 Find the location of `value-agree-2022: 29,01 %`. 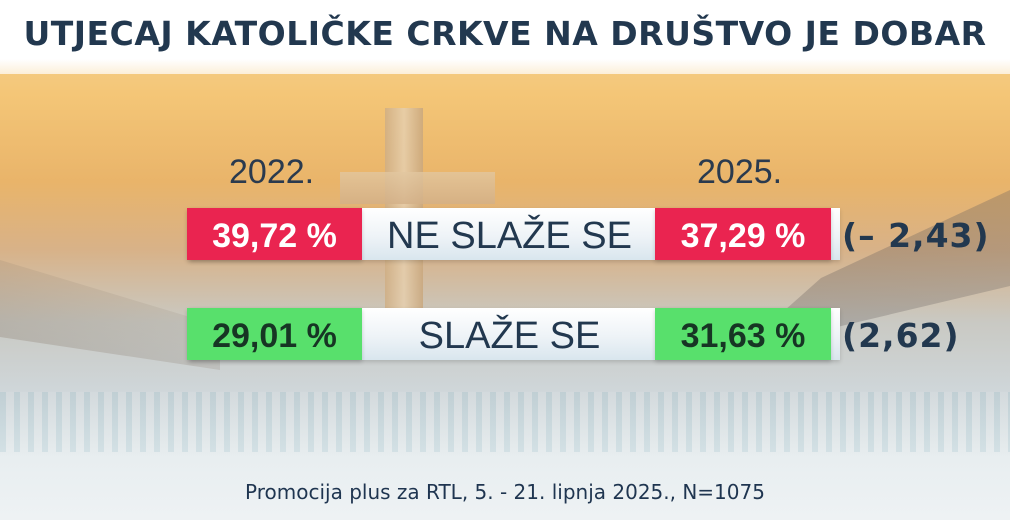

value-agree-2022: 29,01 % is located at coordinates (274, 334).